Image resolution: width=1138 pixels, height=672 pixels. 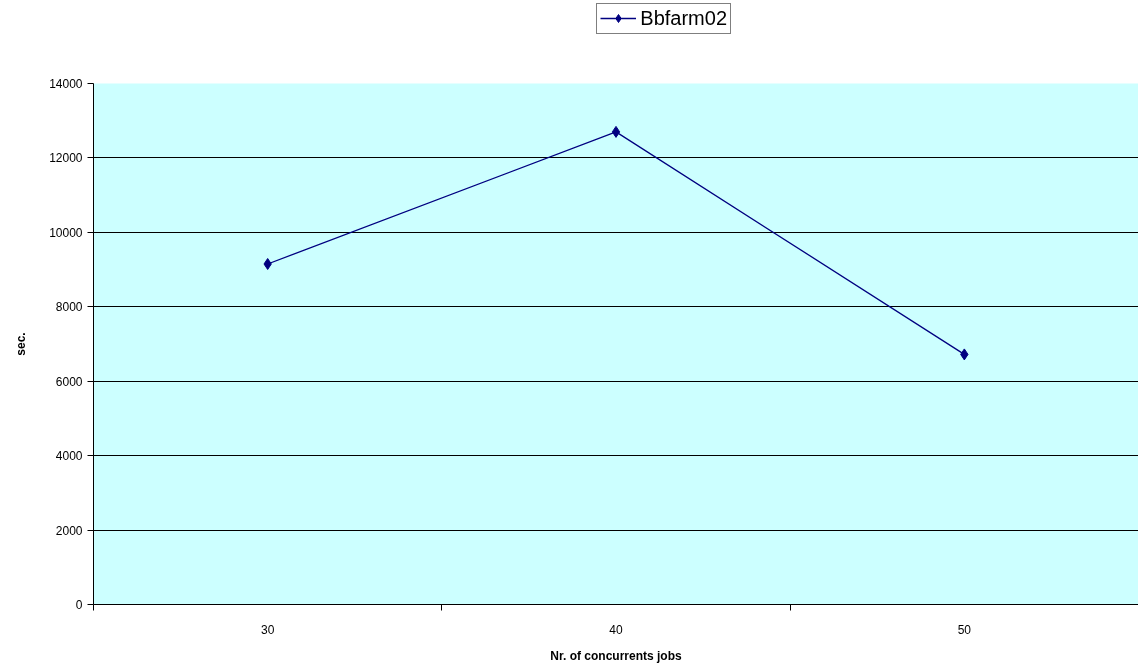 What do you see at coordinates (69, 530) in the screenshot?
I see `y-tick-label: 2000` at bounding box center [69, 530].